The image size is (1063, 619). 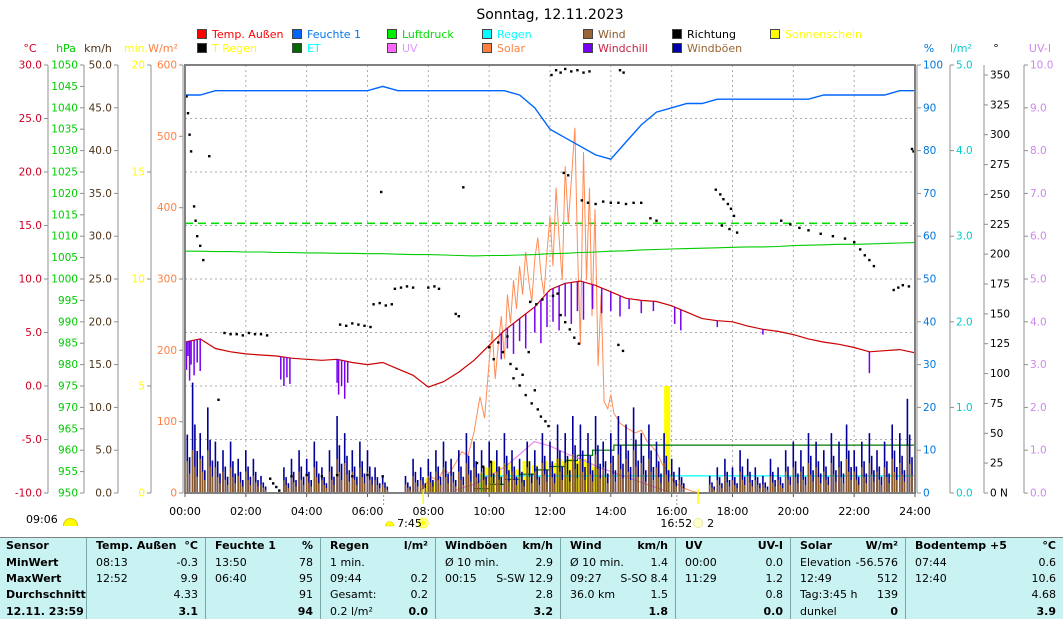 What do you see at coordinates (68, 408) in the screenshot?
I see `svg-text: 970` at bounding box center [68, 408].